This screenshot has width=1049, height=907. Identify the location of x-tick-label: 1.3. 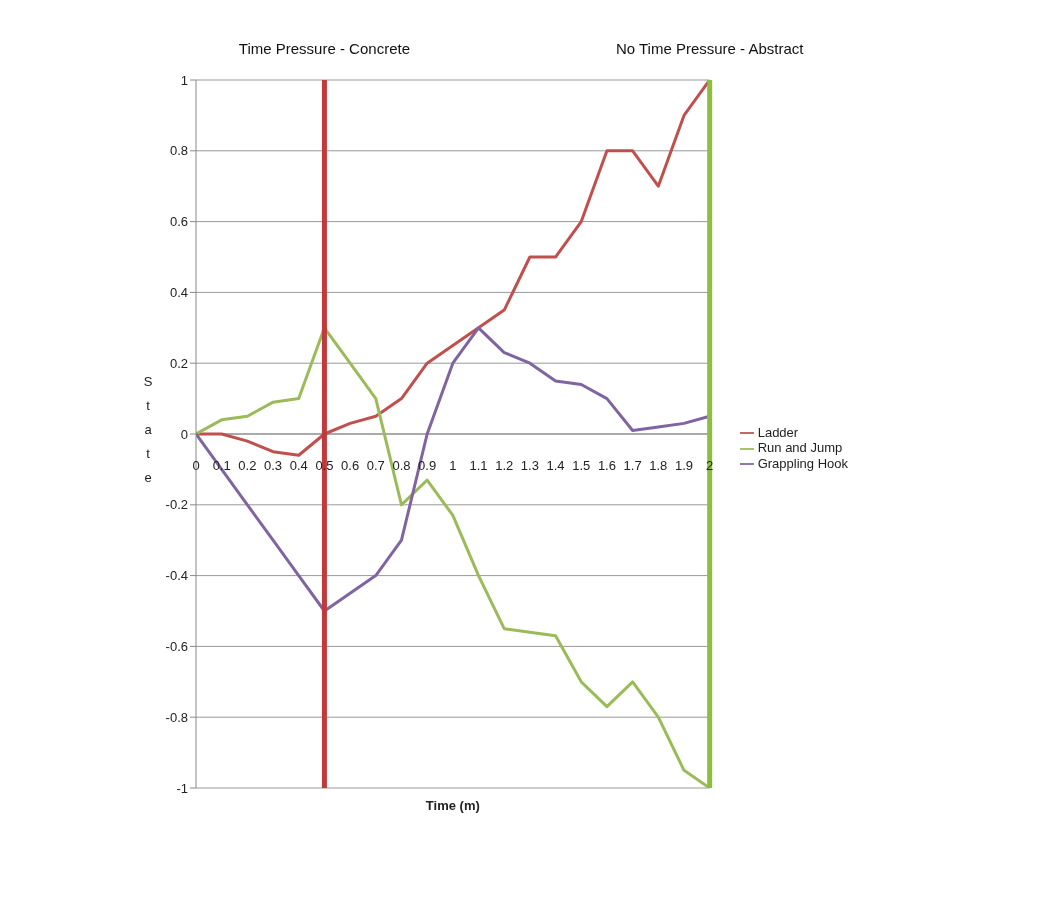
(529, 465).